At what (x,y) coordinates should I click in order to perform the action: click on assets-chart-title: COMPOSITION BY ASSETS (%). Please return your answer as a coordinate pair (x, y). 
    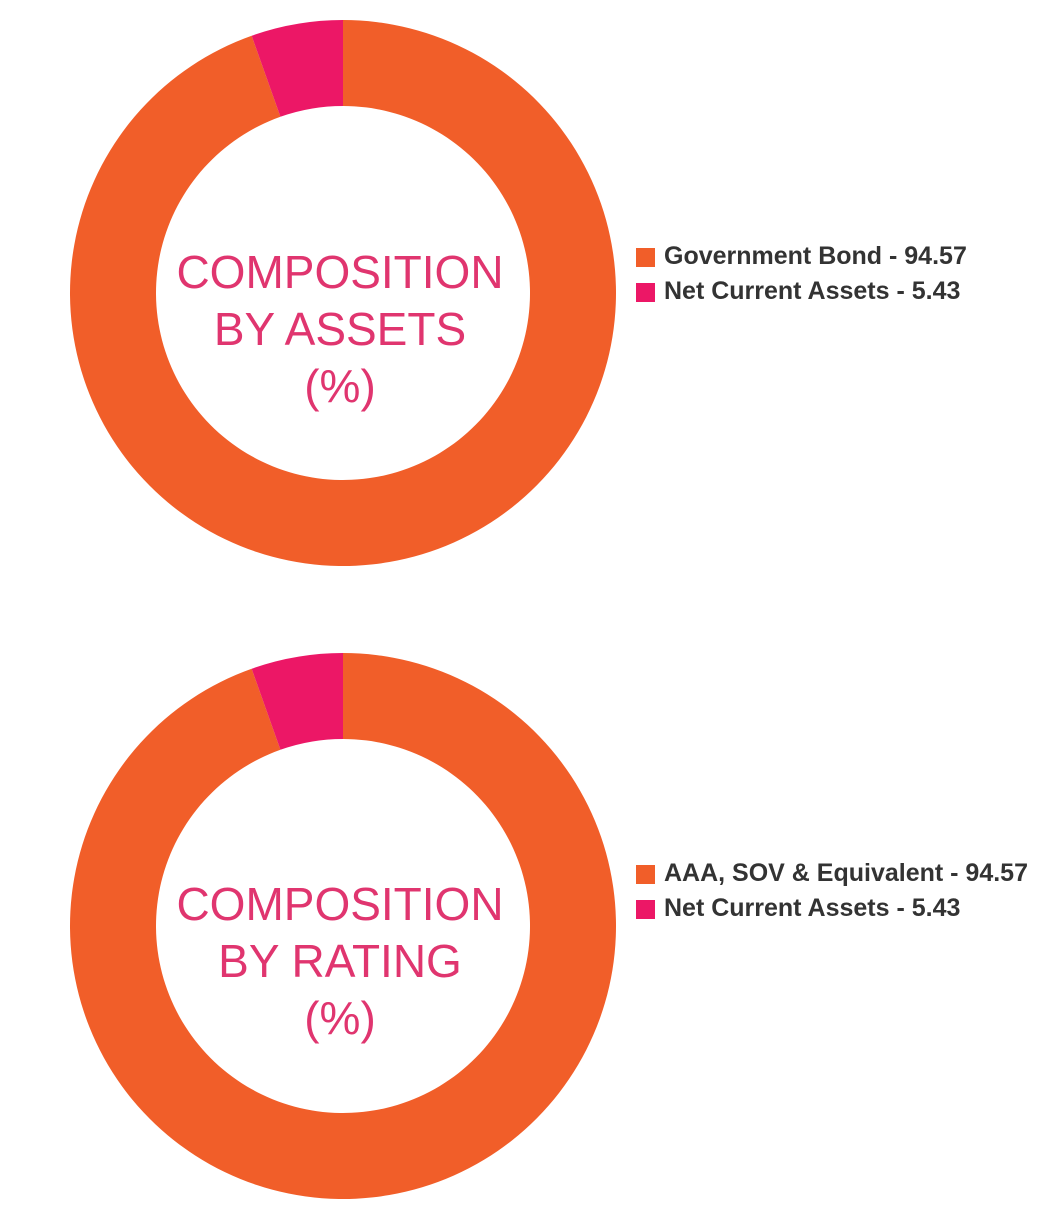
    Looking at the image, I should click on (340, 329).